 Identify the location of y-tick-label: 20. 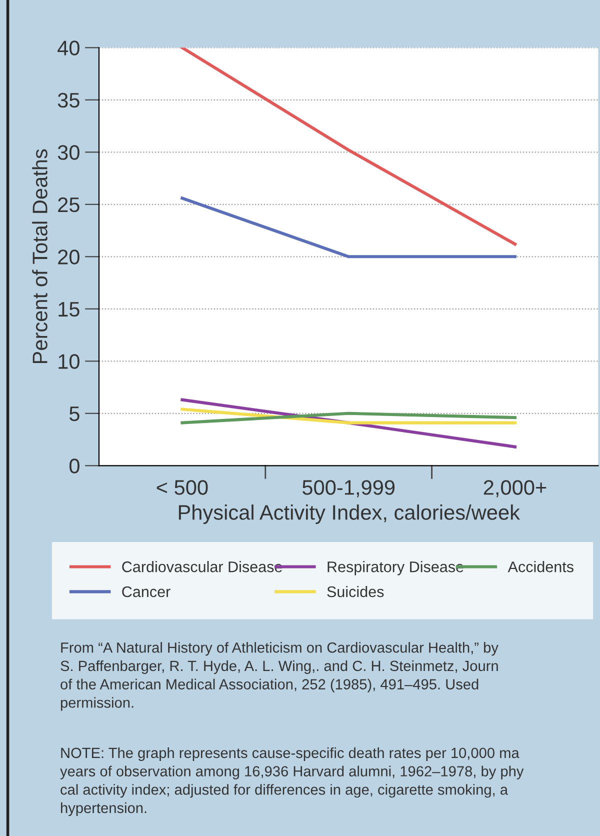
(69, 257).